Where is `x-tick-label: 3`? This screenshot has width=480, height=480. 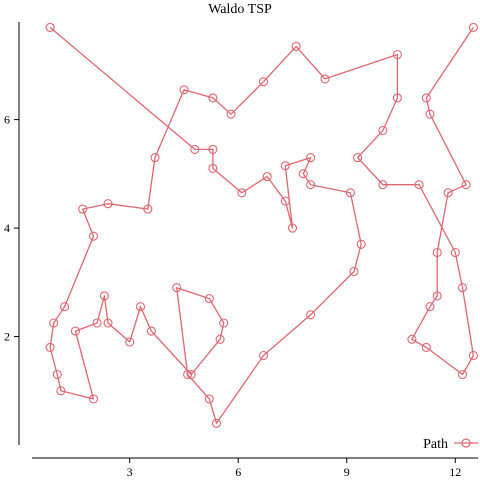
x-tick-label: 3 is located at coordinates (130, 472).